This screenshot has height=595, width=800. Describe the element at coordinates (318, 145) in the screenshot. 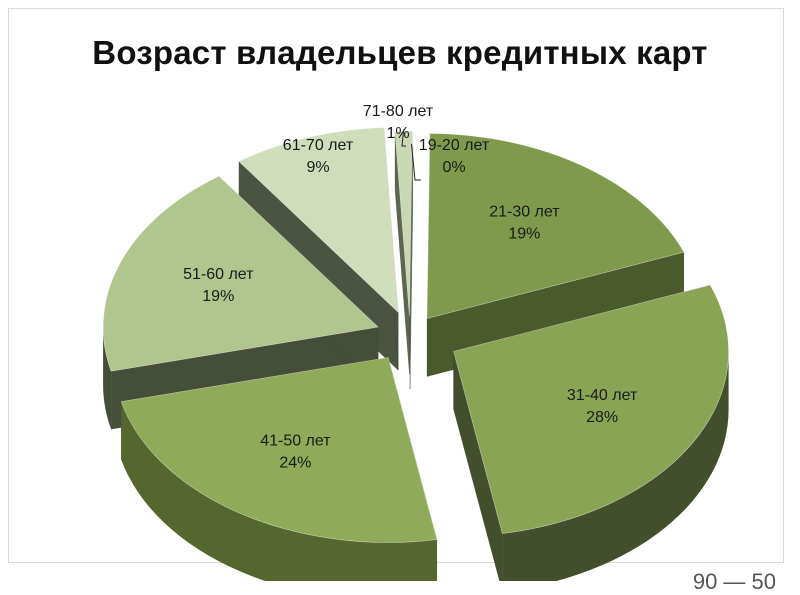

I see `category-label-5: 61-70 лет` at that location.